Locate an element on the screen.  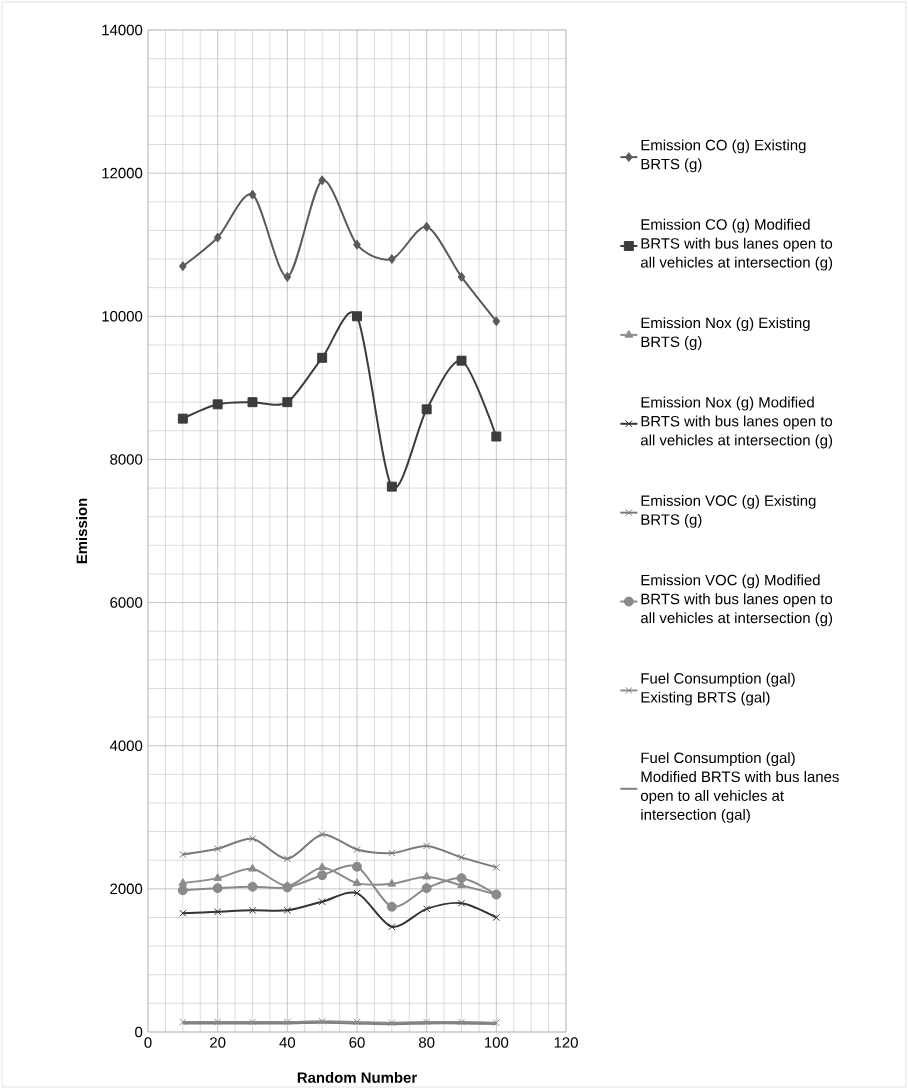
legend-label: Emission VOC (g) Modified BRTS with bus lanes open to all vehicles at intersection (g) is located at coordinates (736, 600).